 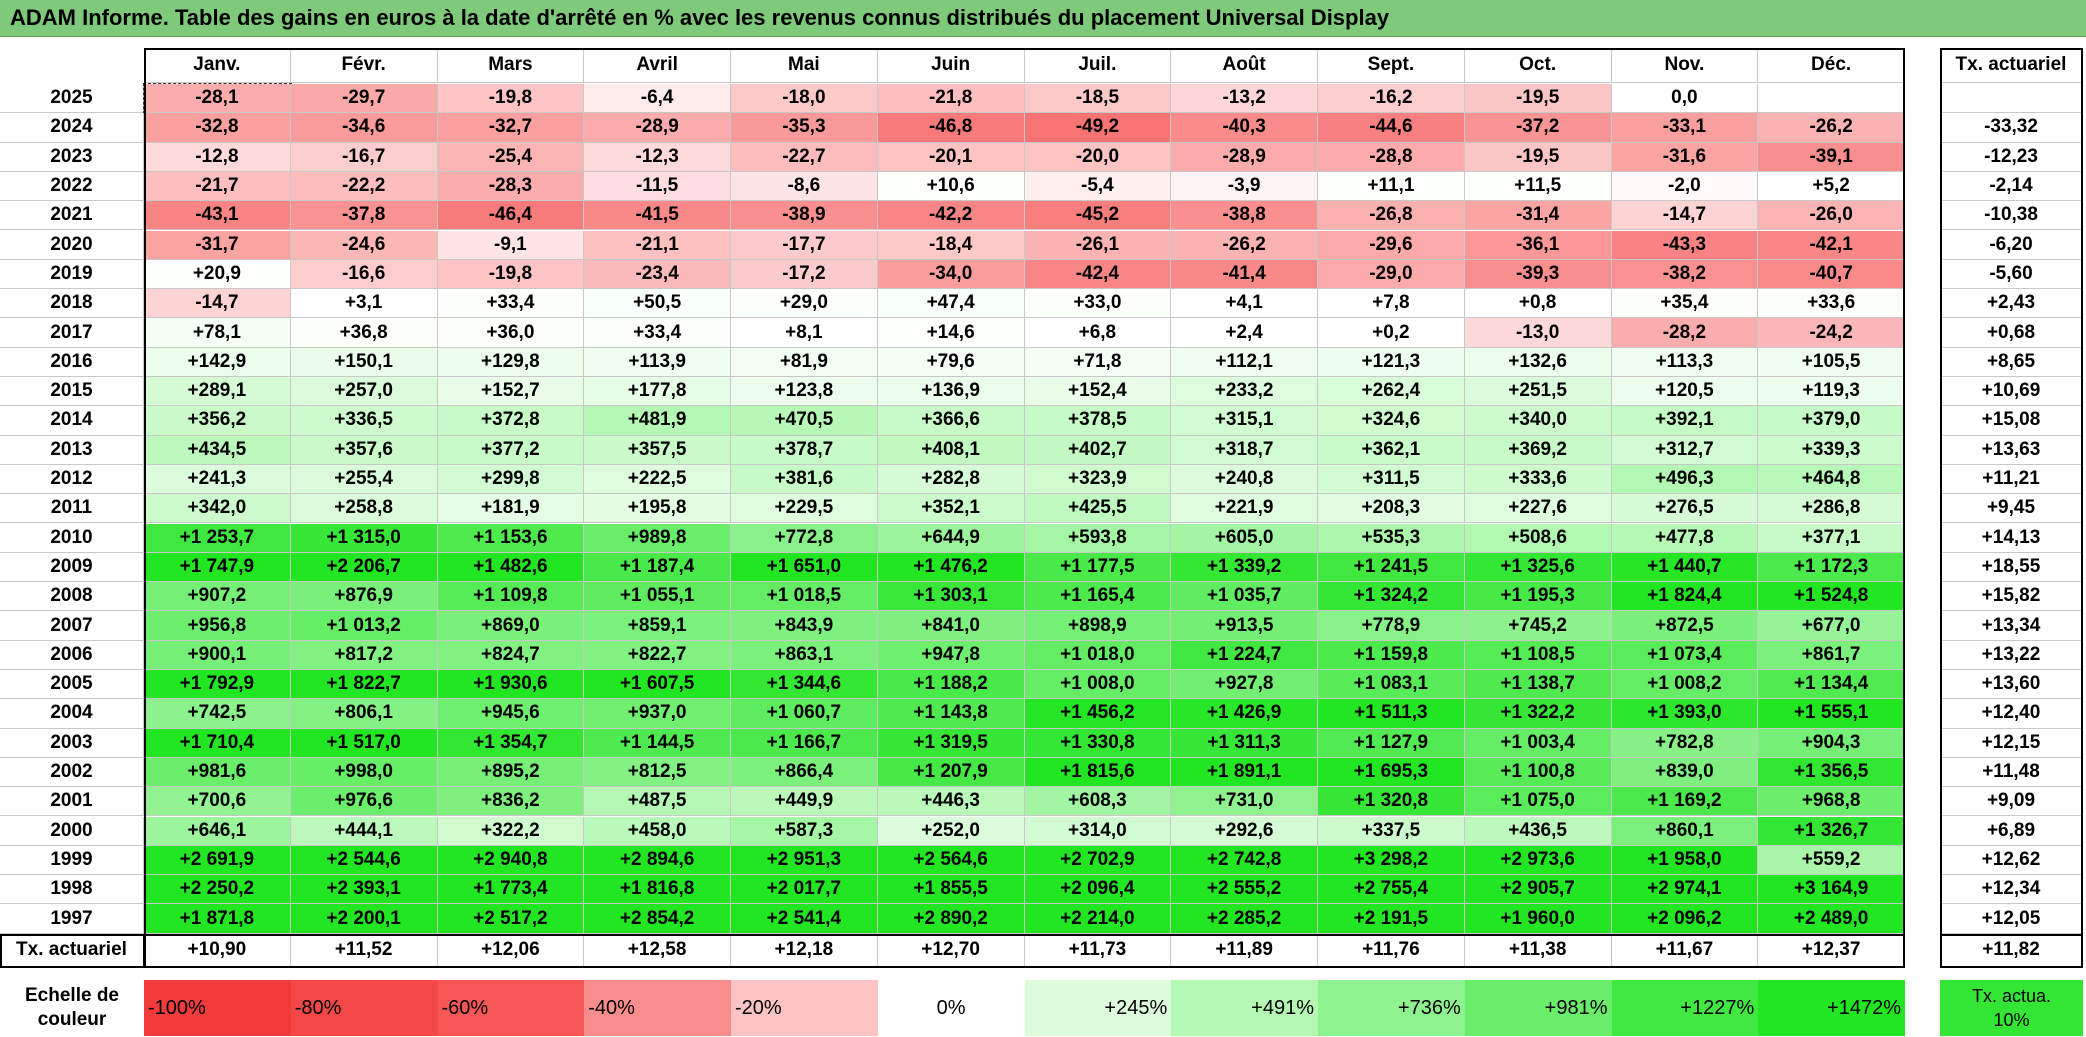 What do you see at coordinates (1538, 567) in the screenshot?
I see `cell: +1 325,6` at bounding box center [1538, 567].